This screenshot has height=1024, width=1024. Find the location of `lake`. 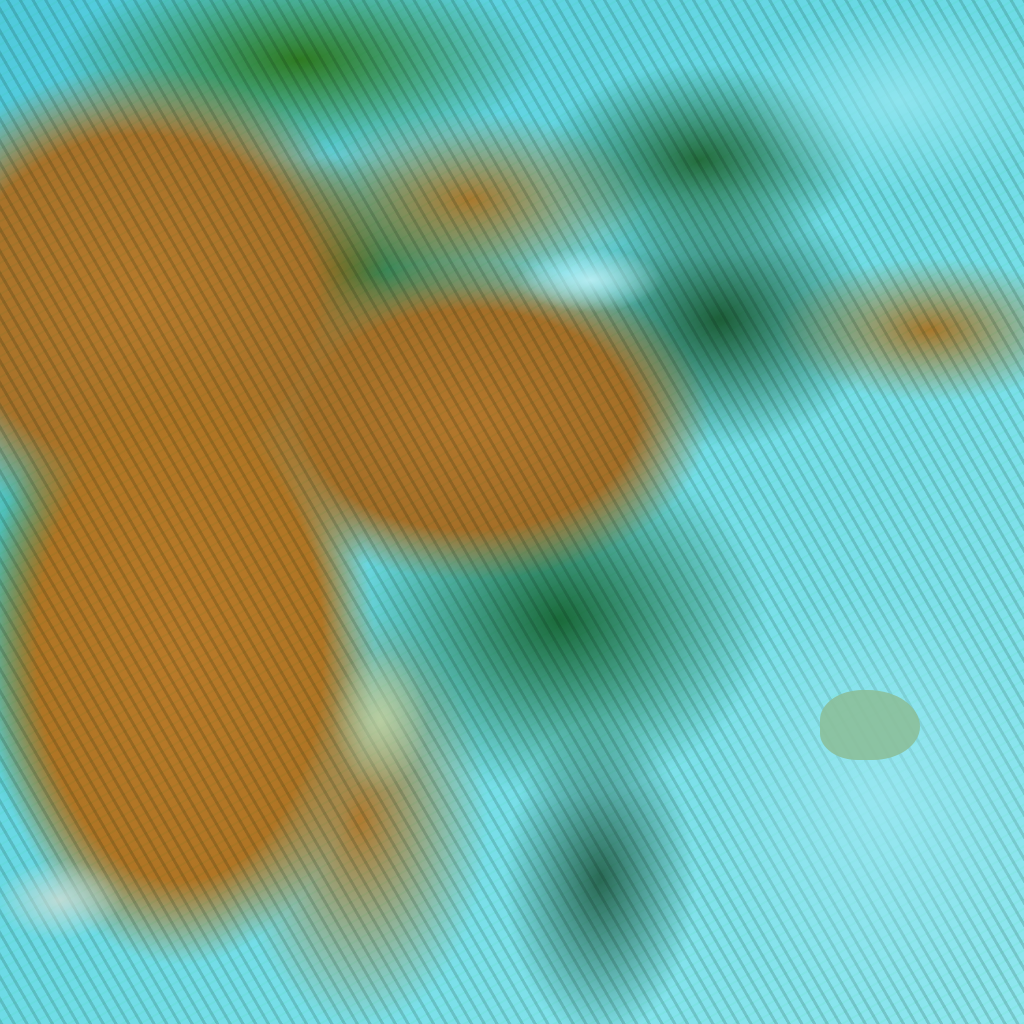

lake is located at coordinates (870, 725).